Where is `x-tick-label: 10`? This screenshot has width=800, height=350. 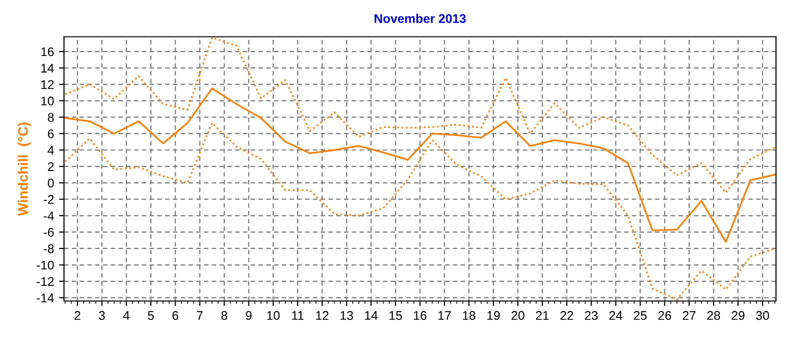 x-tick-label: 10 is located at coordinates (273, 315).